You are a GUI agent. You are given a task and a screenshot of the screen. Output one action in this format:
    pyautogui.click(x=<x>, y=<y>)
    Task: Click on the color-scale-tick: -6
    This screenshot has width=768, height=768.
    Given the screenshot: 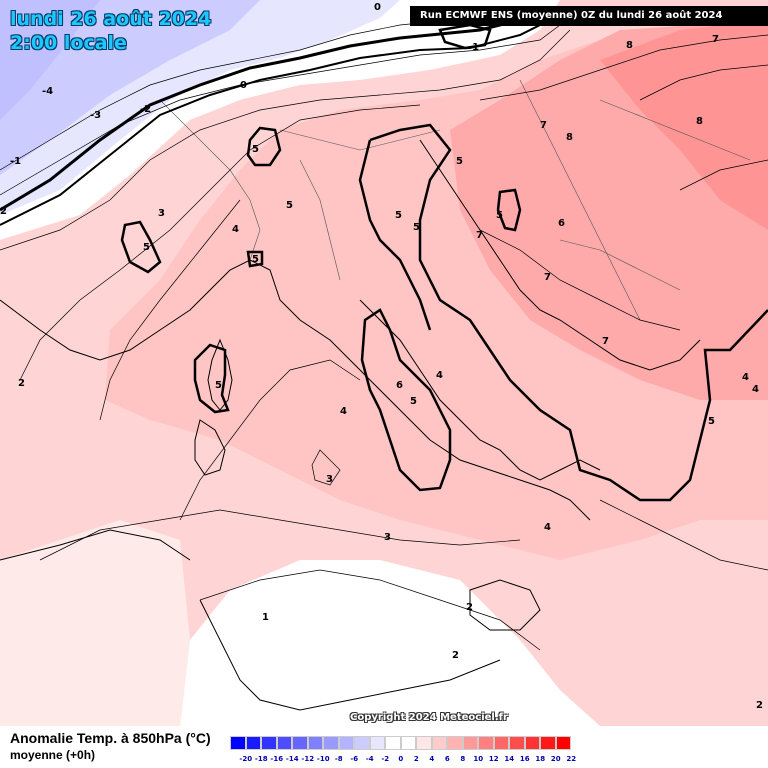 What is the action you would take?
    pyautogui.click(x=354, y=759)
    